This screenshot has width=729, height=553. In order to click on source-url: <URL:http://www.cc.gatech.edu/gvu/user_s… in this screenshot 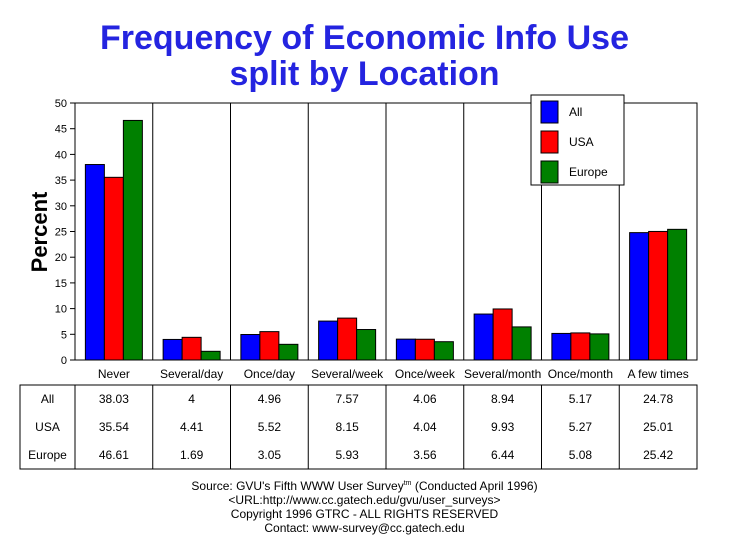, I will do `click(364, 500)`.